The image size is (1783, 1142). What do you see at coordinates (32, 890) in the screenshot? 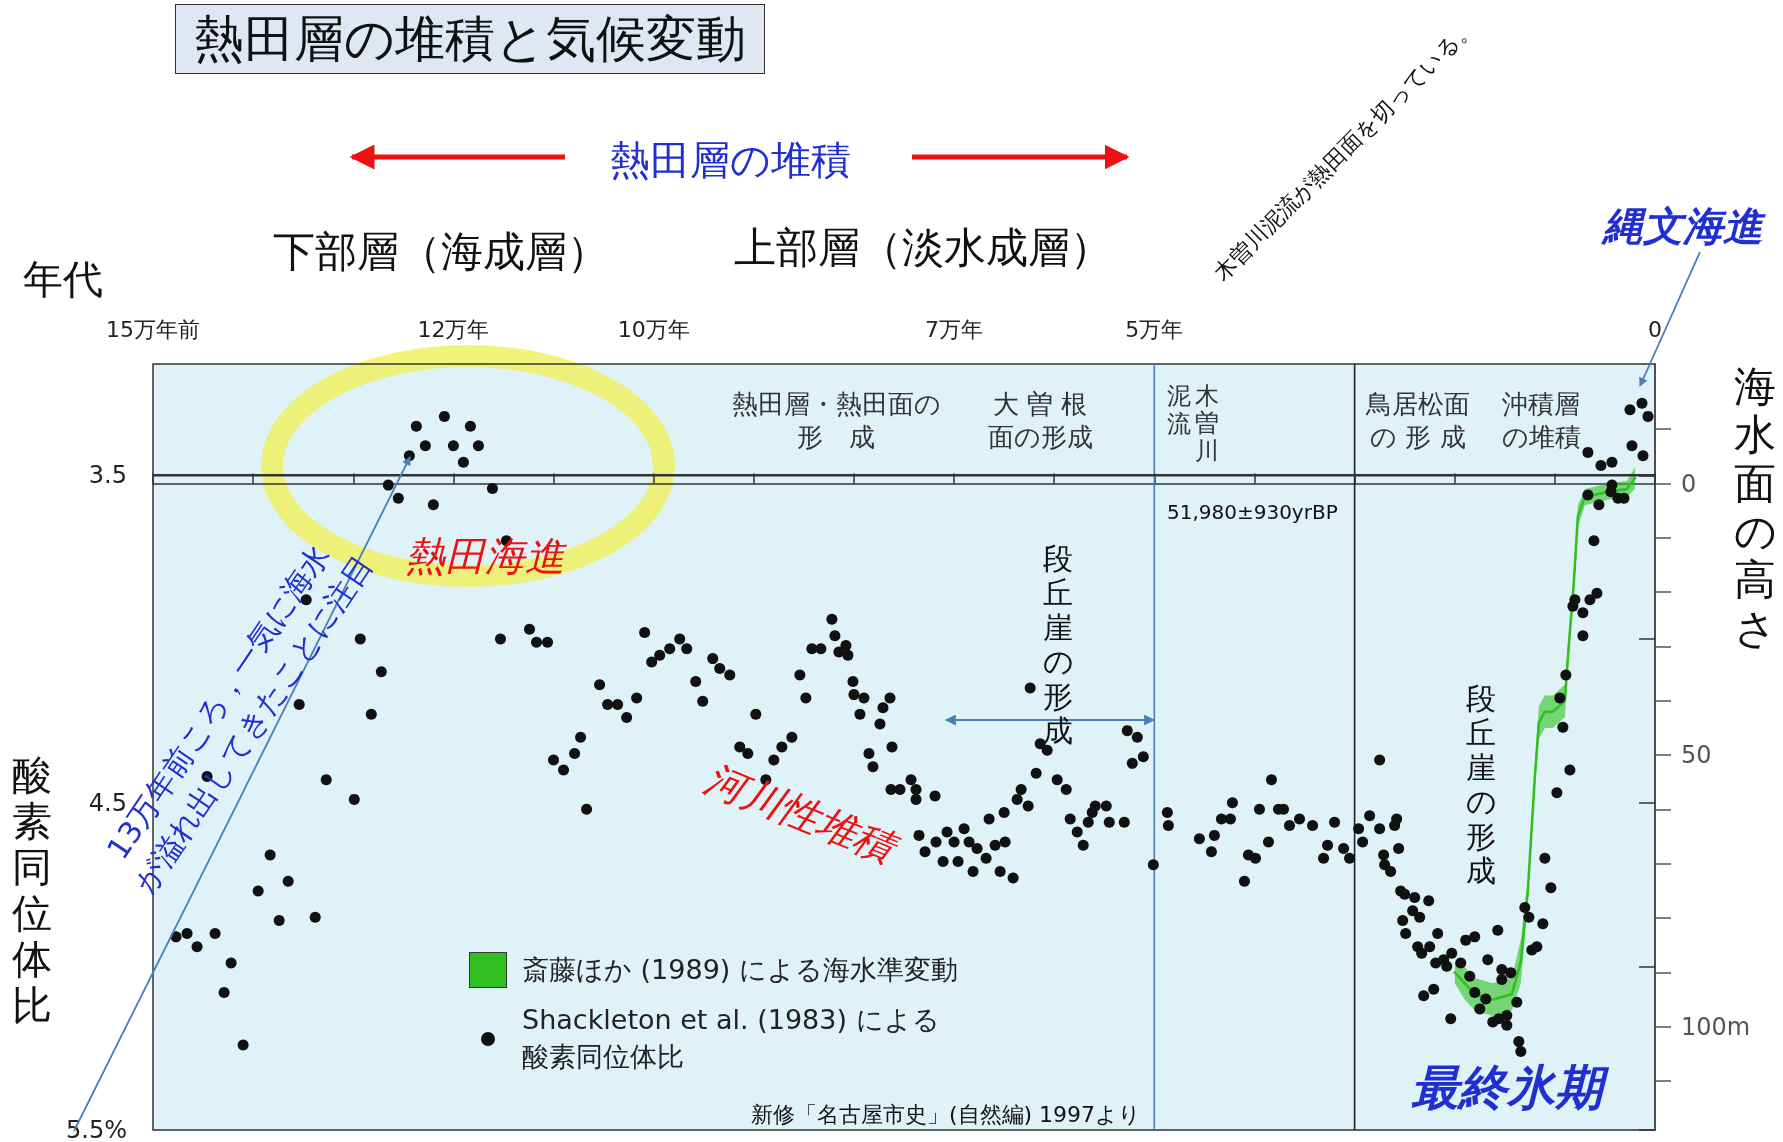
I see `y-axis-title: 酸素同位体比` at bounding box center [32, 890].